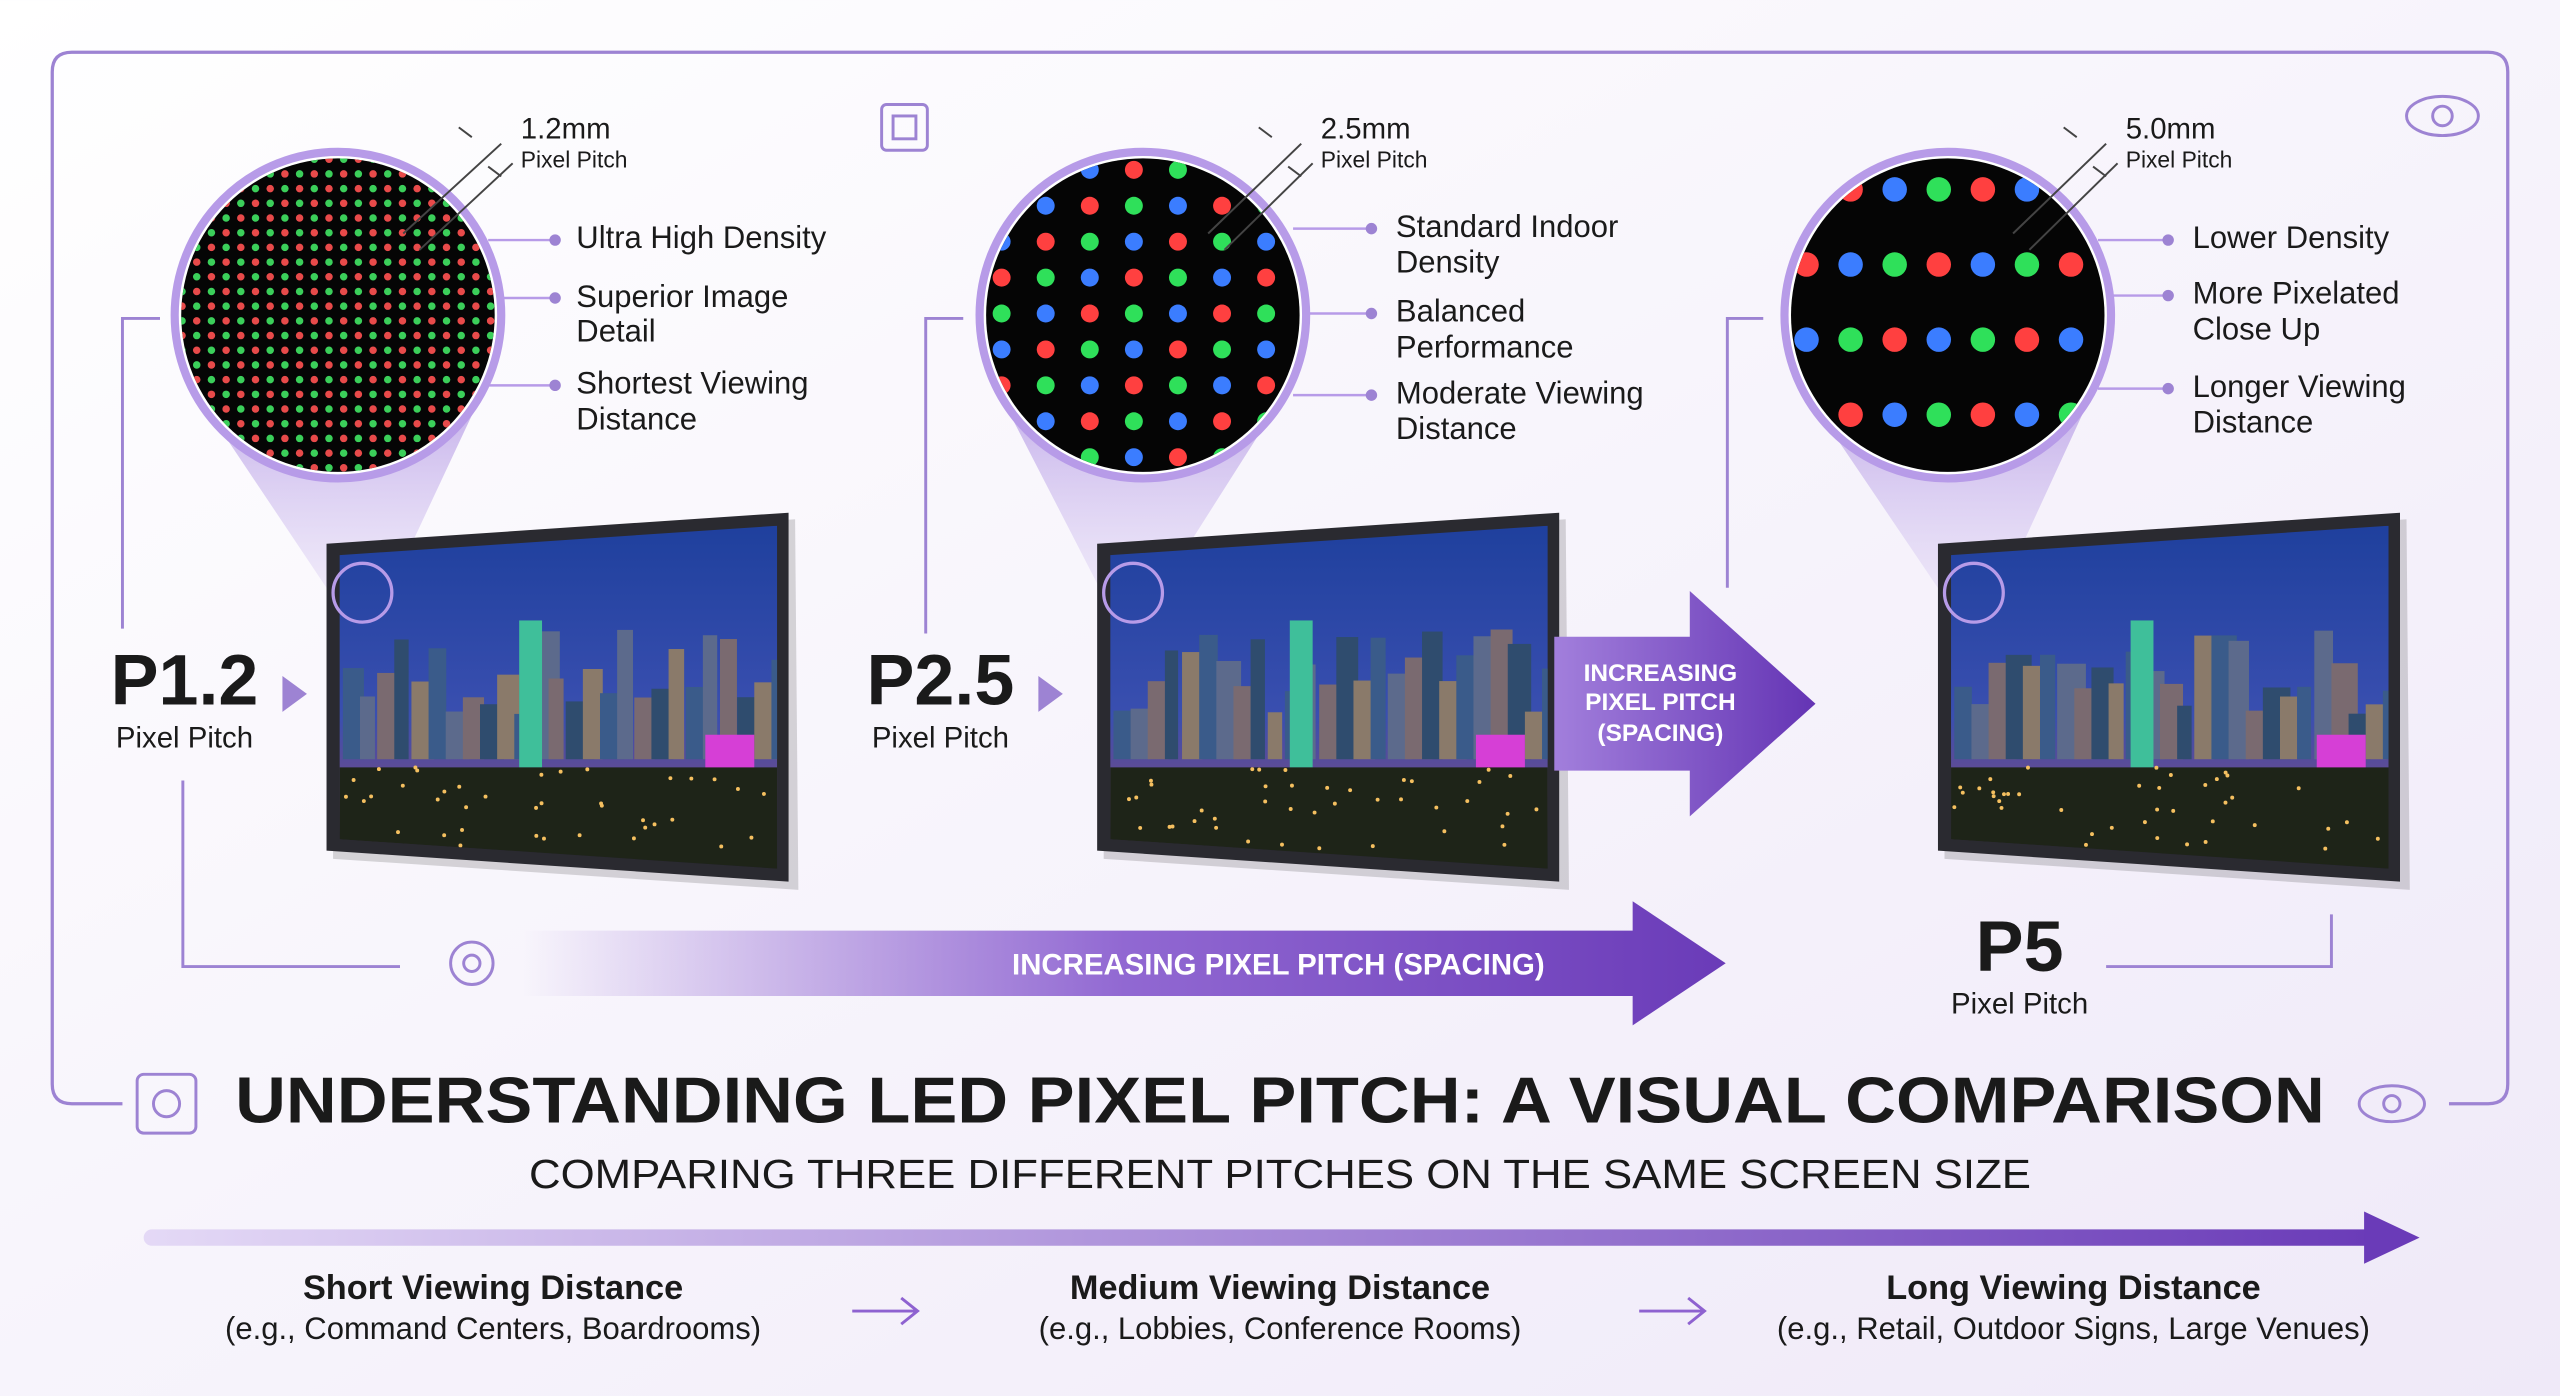 The height and width of the screenshot is (1396, 2560). I want to click on zoom-marker, so click(362, 592).